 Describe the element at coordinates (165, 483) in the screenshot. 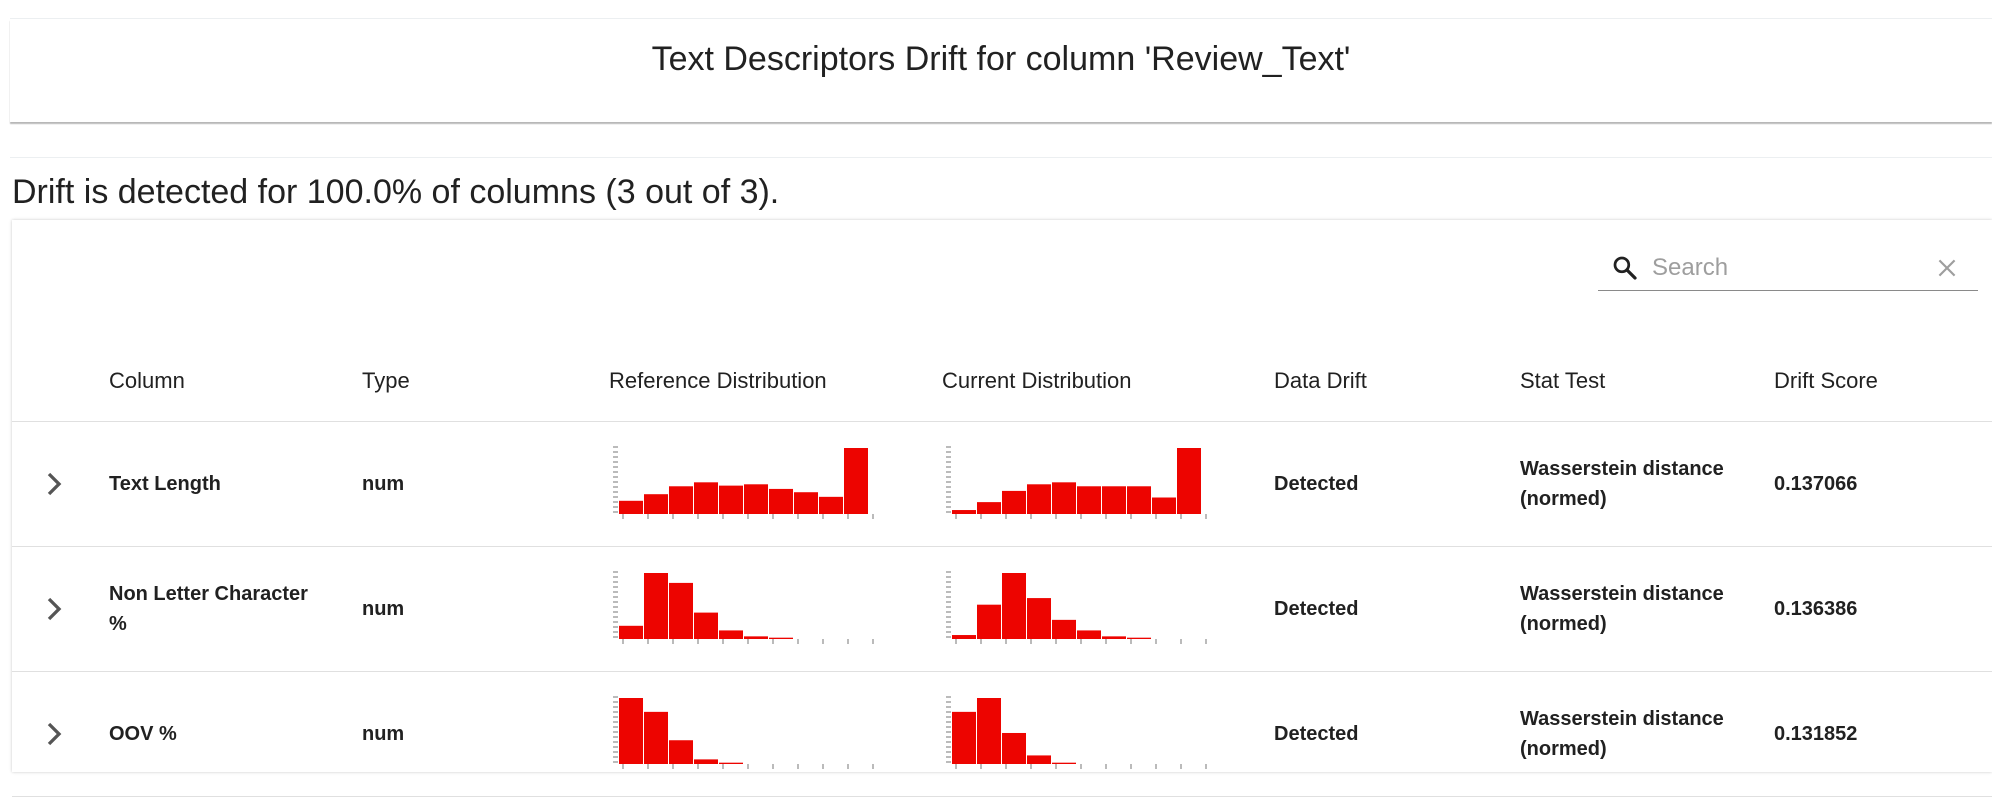

I see `column-name: Text Length` at that location.